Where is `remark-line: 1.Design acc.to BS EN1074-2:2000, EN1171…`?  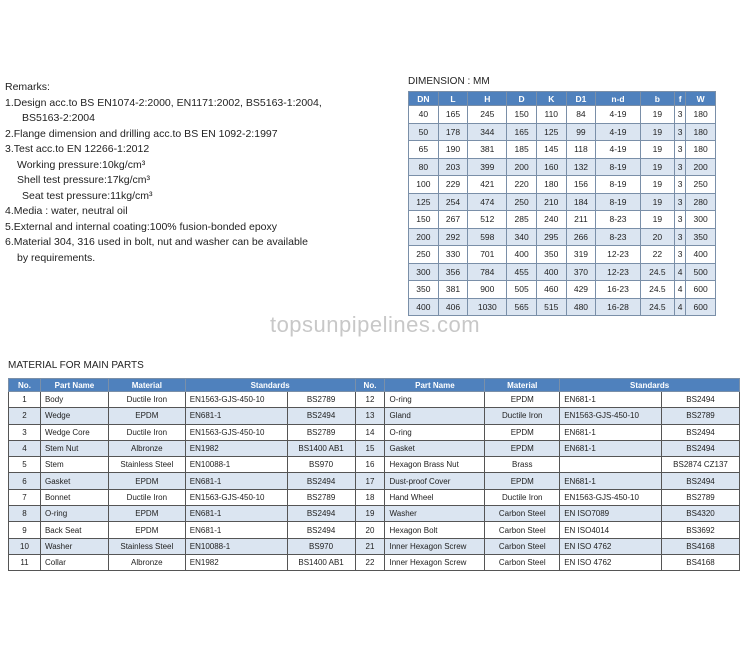
remark-line: 1.Design acc.to BS EN1074-2:2000, EN1171… is located at coordinates (163, 102).